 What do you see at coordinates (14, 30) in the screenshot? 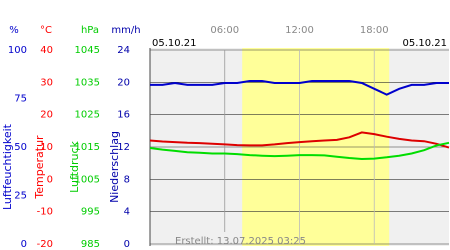
I see `axis-unit: %` at bounding box center [14, 30].